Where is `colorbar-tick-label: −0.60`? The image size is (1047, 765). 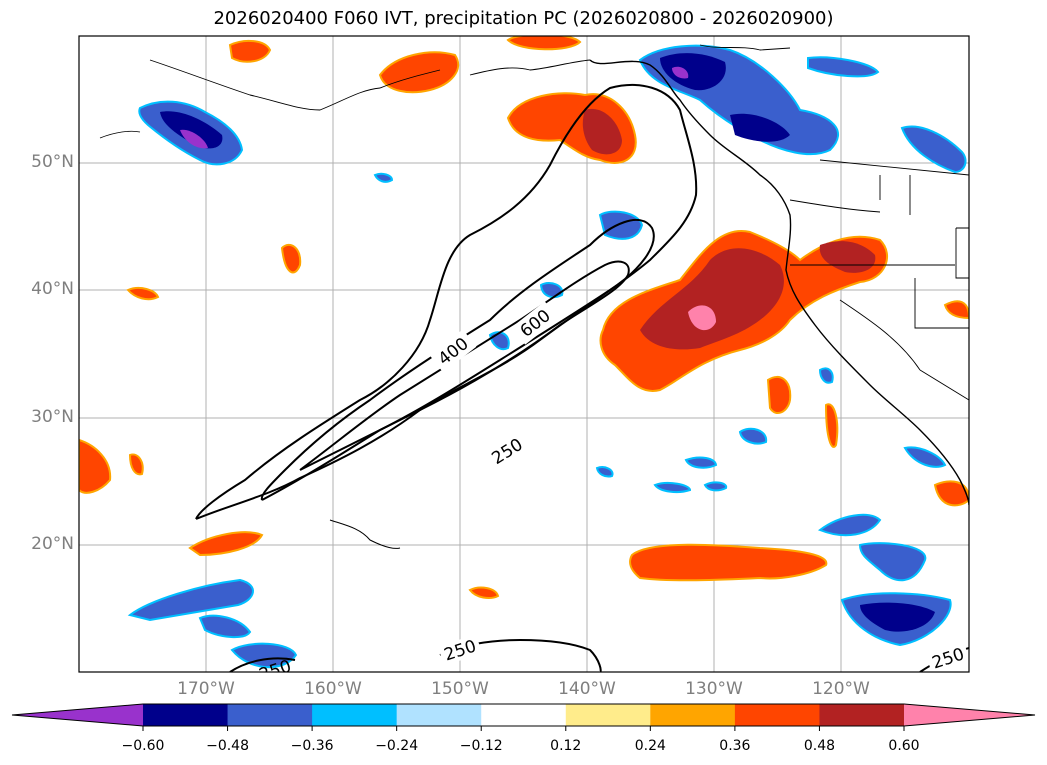 colorbar-tick-label: −0.60 is located at coordinates (143, 746).